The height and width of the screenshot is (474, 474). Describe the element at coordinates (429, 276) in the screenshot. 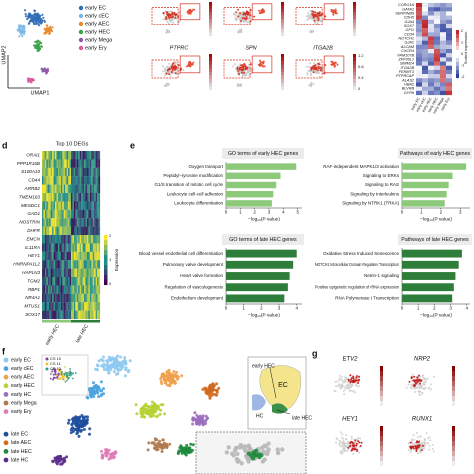

I see `bar` at that location.